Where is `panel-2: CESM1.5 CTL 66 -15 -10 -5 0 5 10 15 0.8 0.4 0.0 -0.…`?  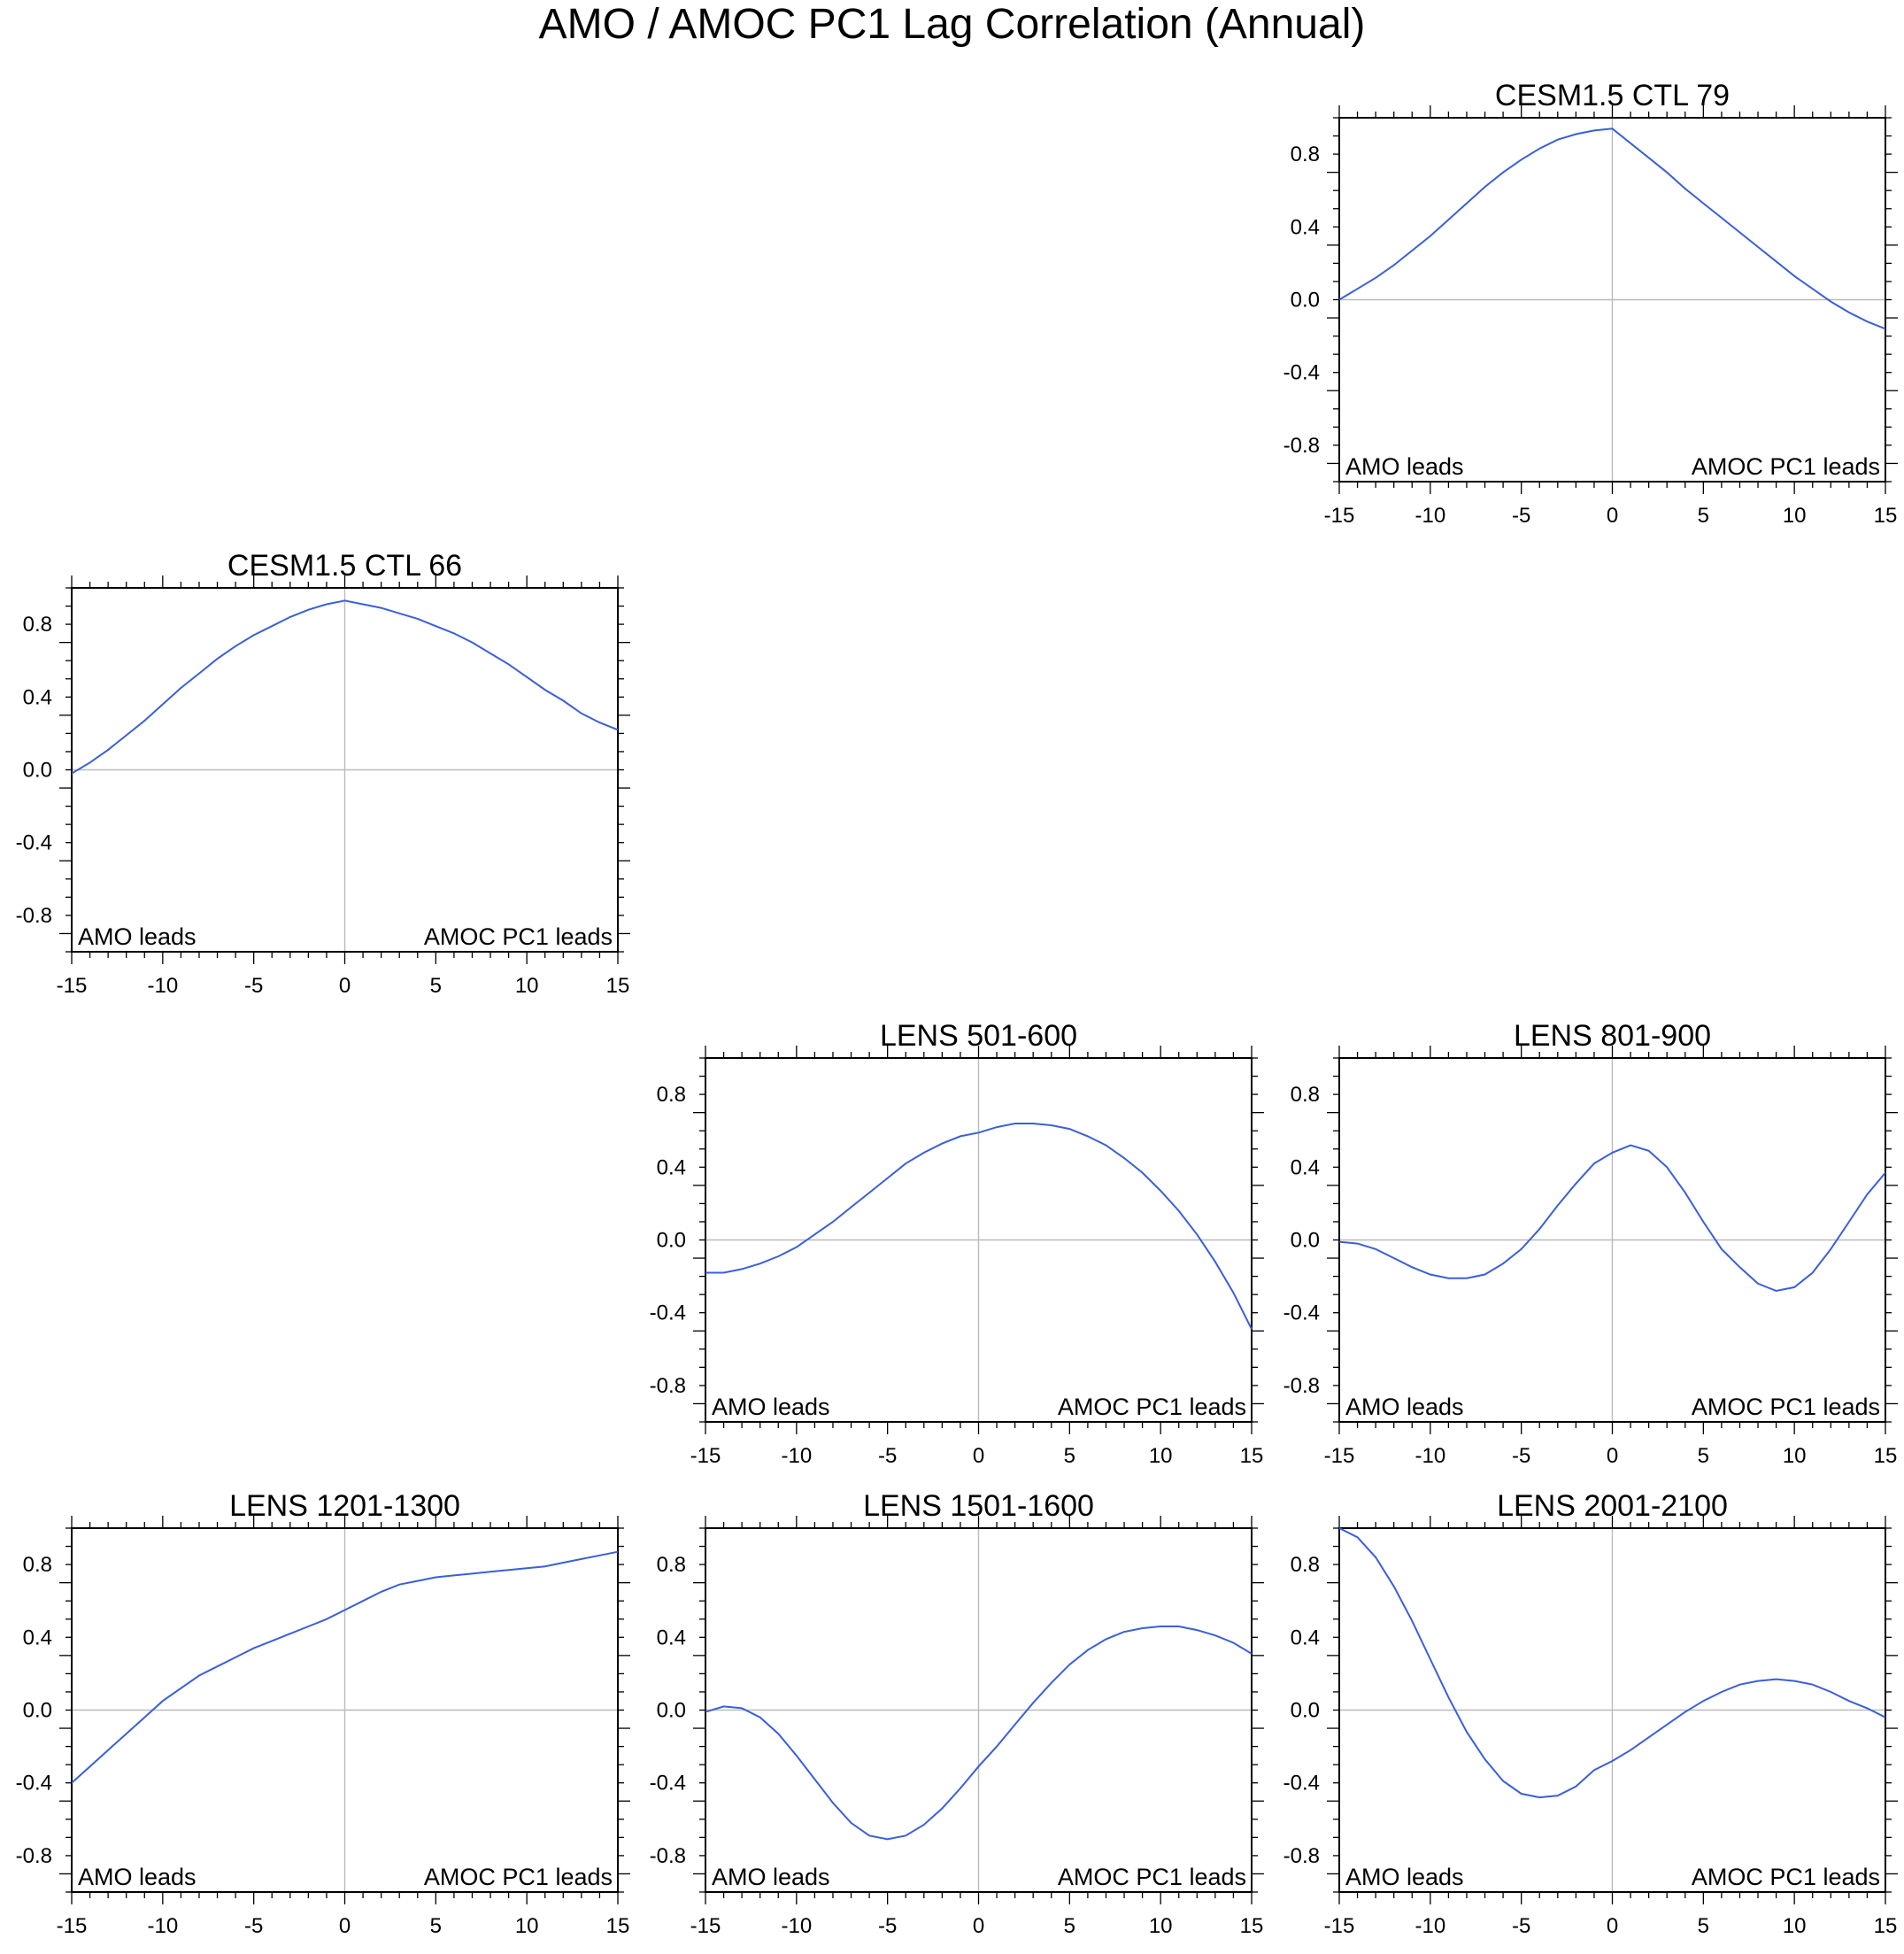 panel-2: CESM1.5 CTL 66 -15 -10 -5 0 5 10 15 0.8 0.4 0.0 -0.… is located at coordinates (323, 773).